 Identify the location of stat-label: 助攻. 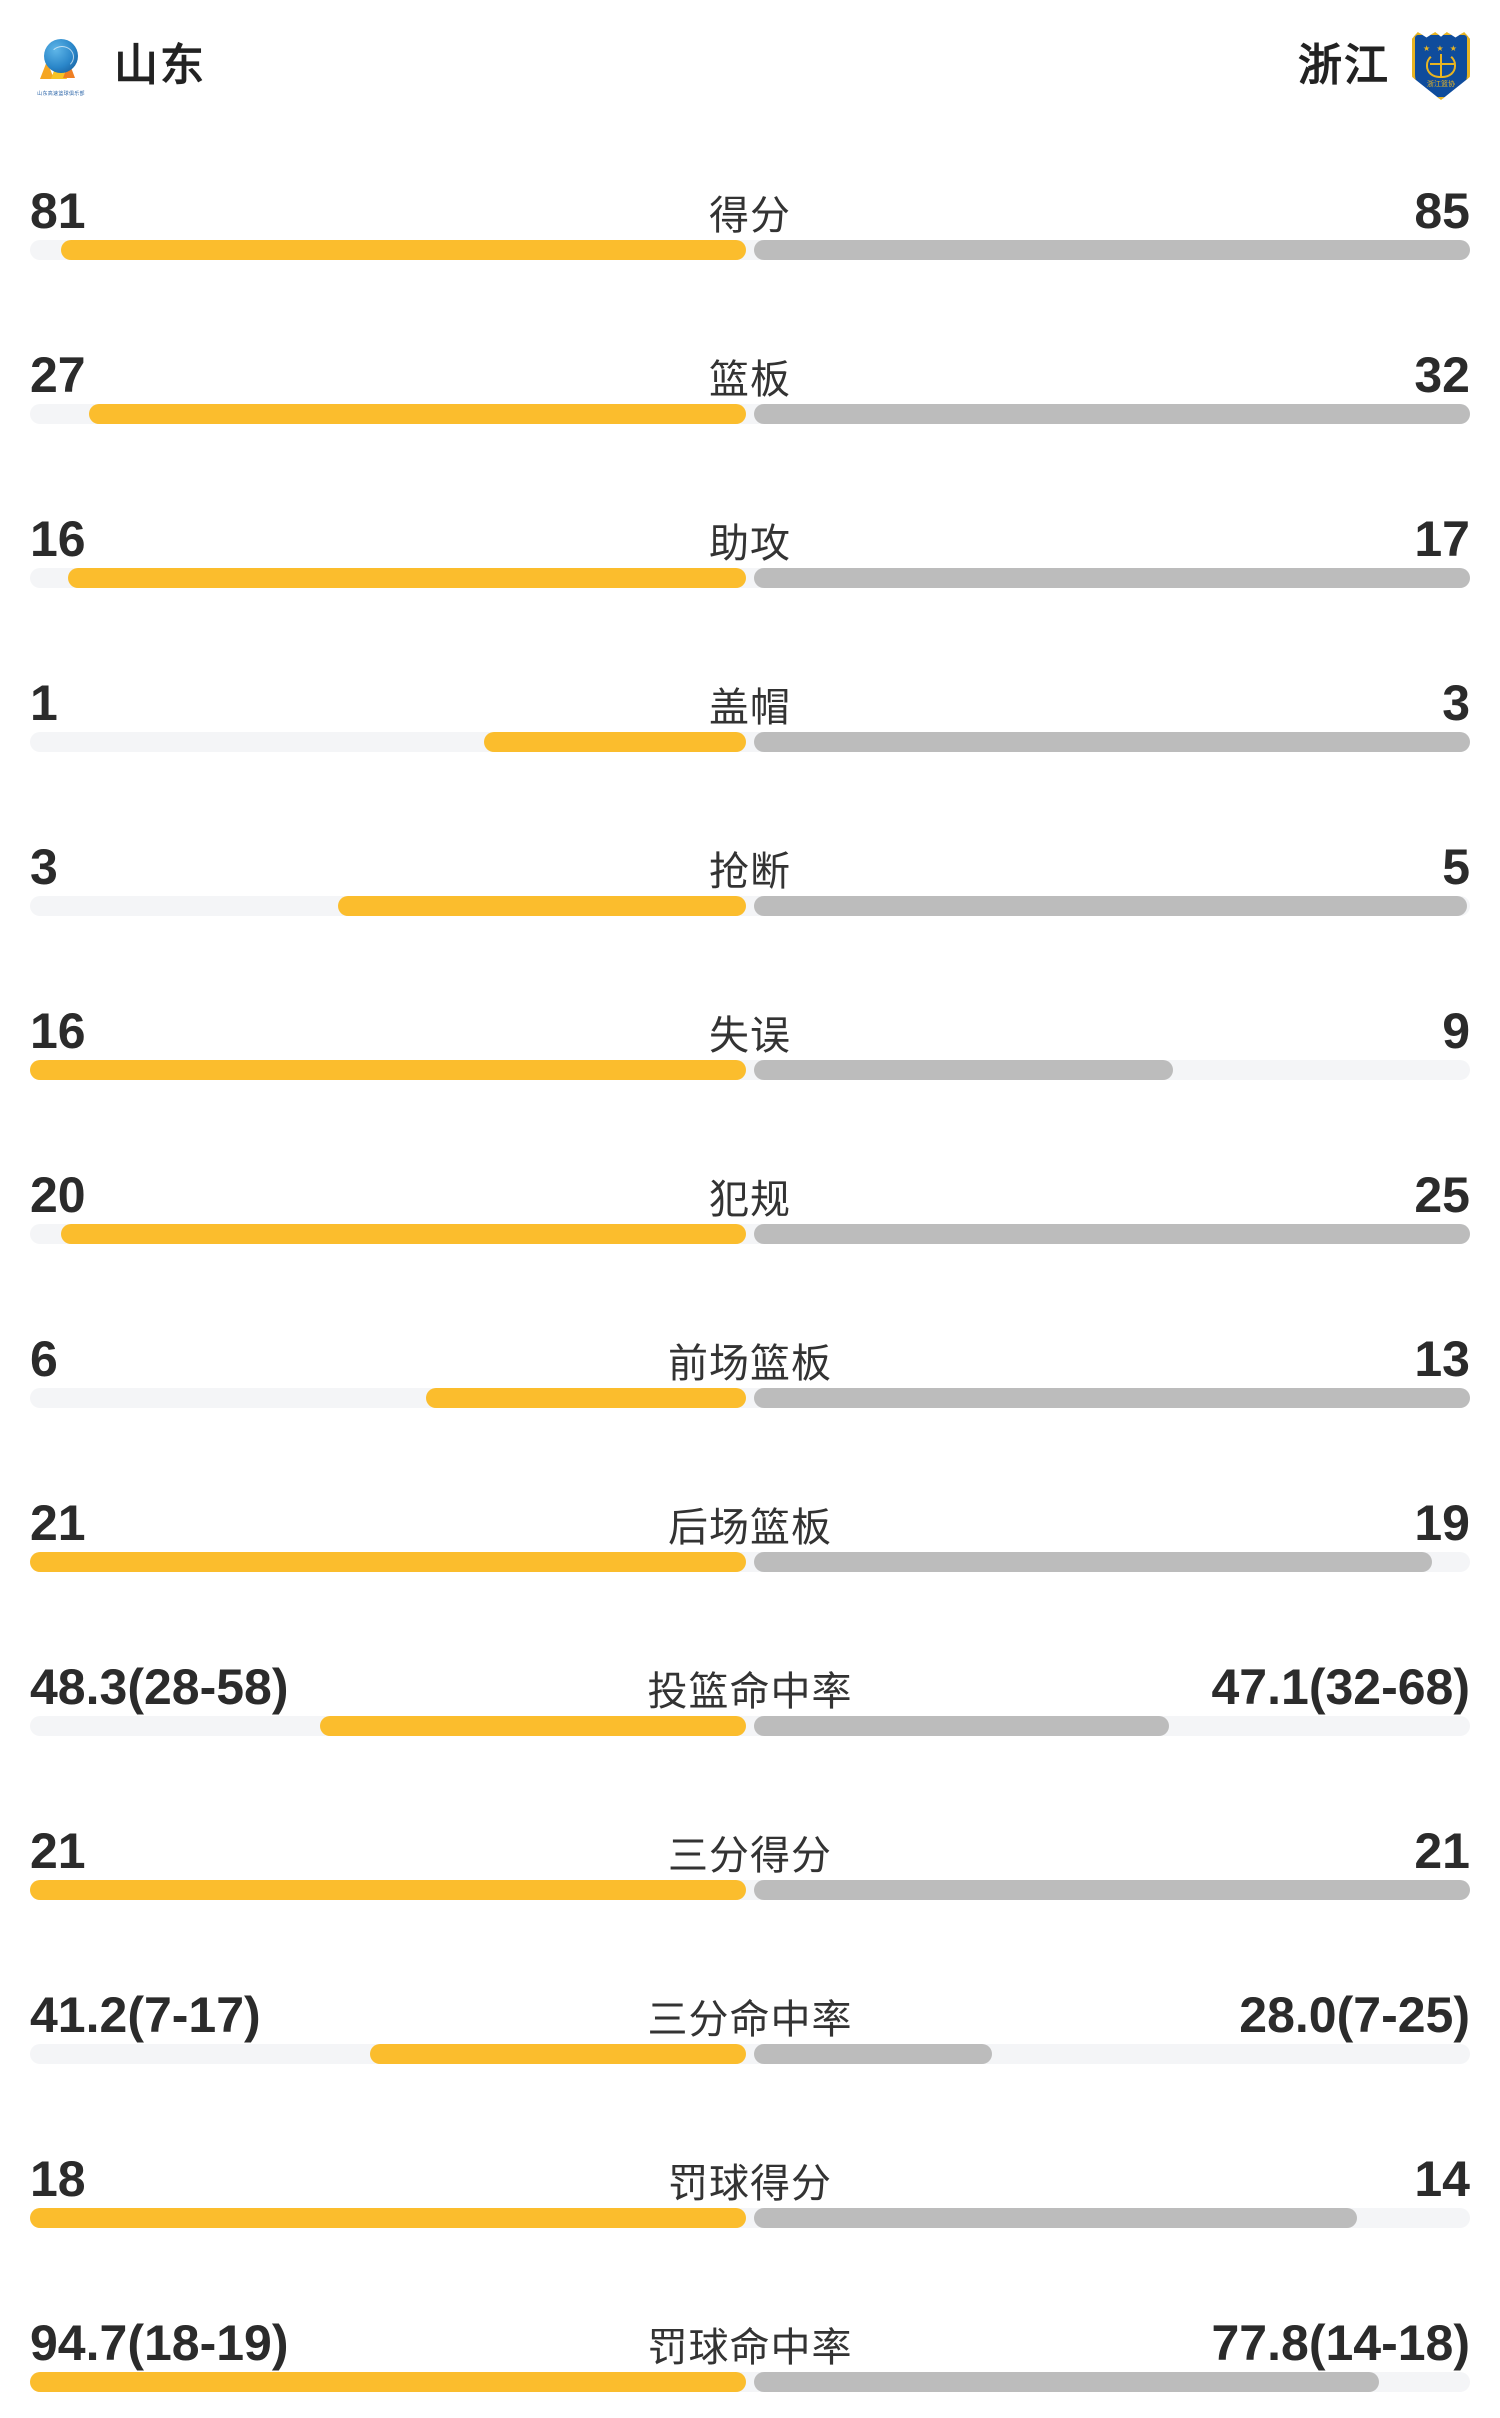
(750, 544).